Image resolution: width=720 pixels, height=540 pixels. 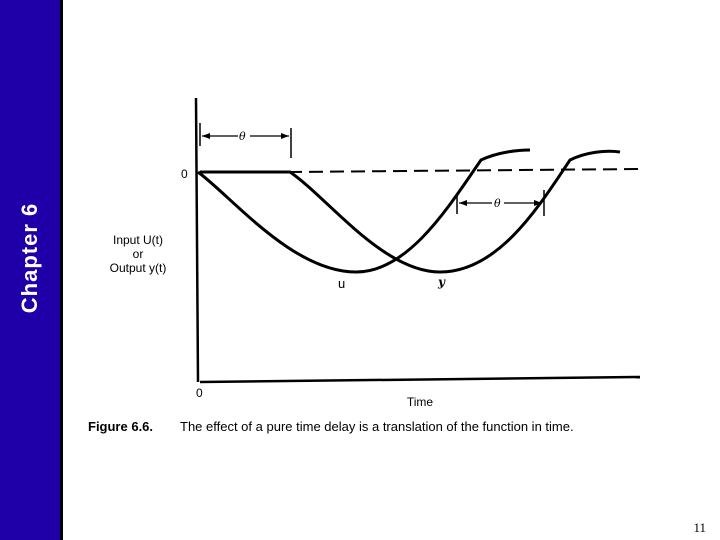 What do you see at coordinates (61, 270) in the screenshot?
I see `sidebar-divider` at bounding box center [61, 270].